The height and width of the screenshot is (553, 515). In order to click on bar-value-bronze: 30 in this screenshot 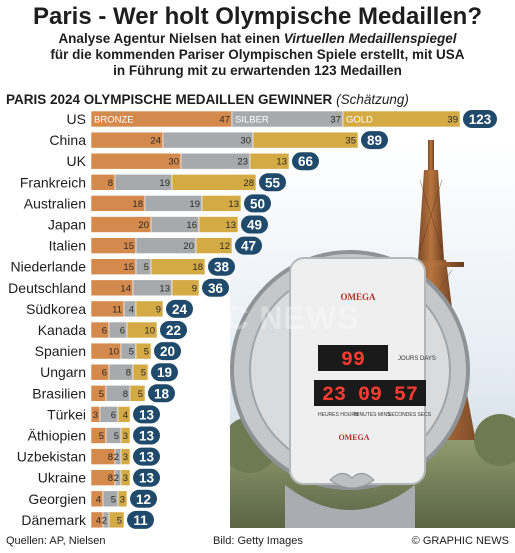, I will do `click(173, 162)`.